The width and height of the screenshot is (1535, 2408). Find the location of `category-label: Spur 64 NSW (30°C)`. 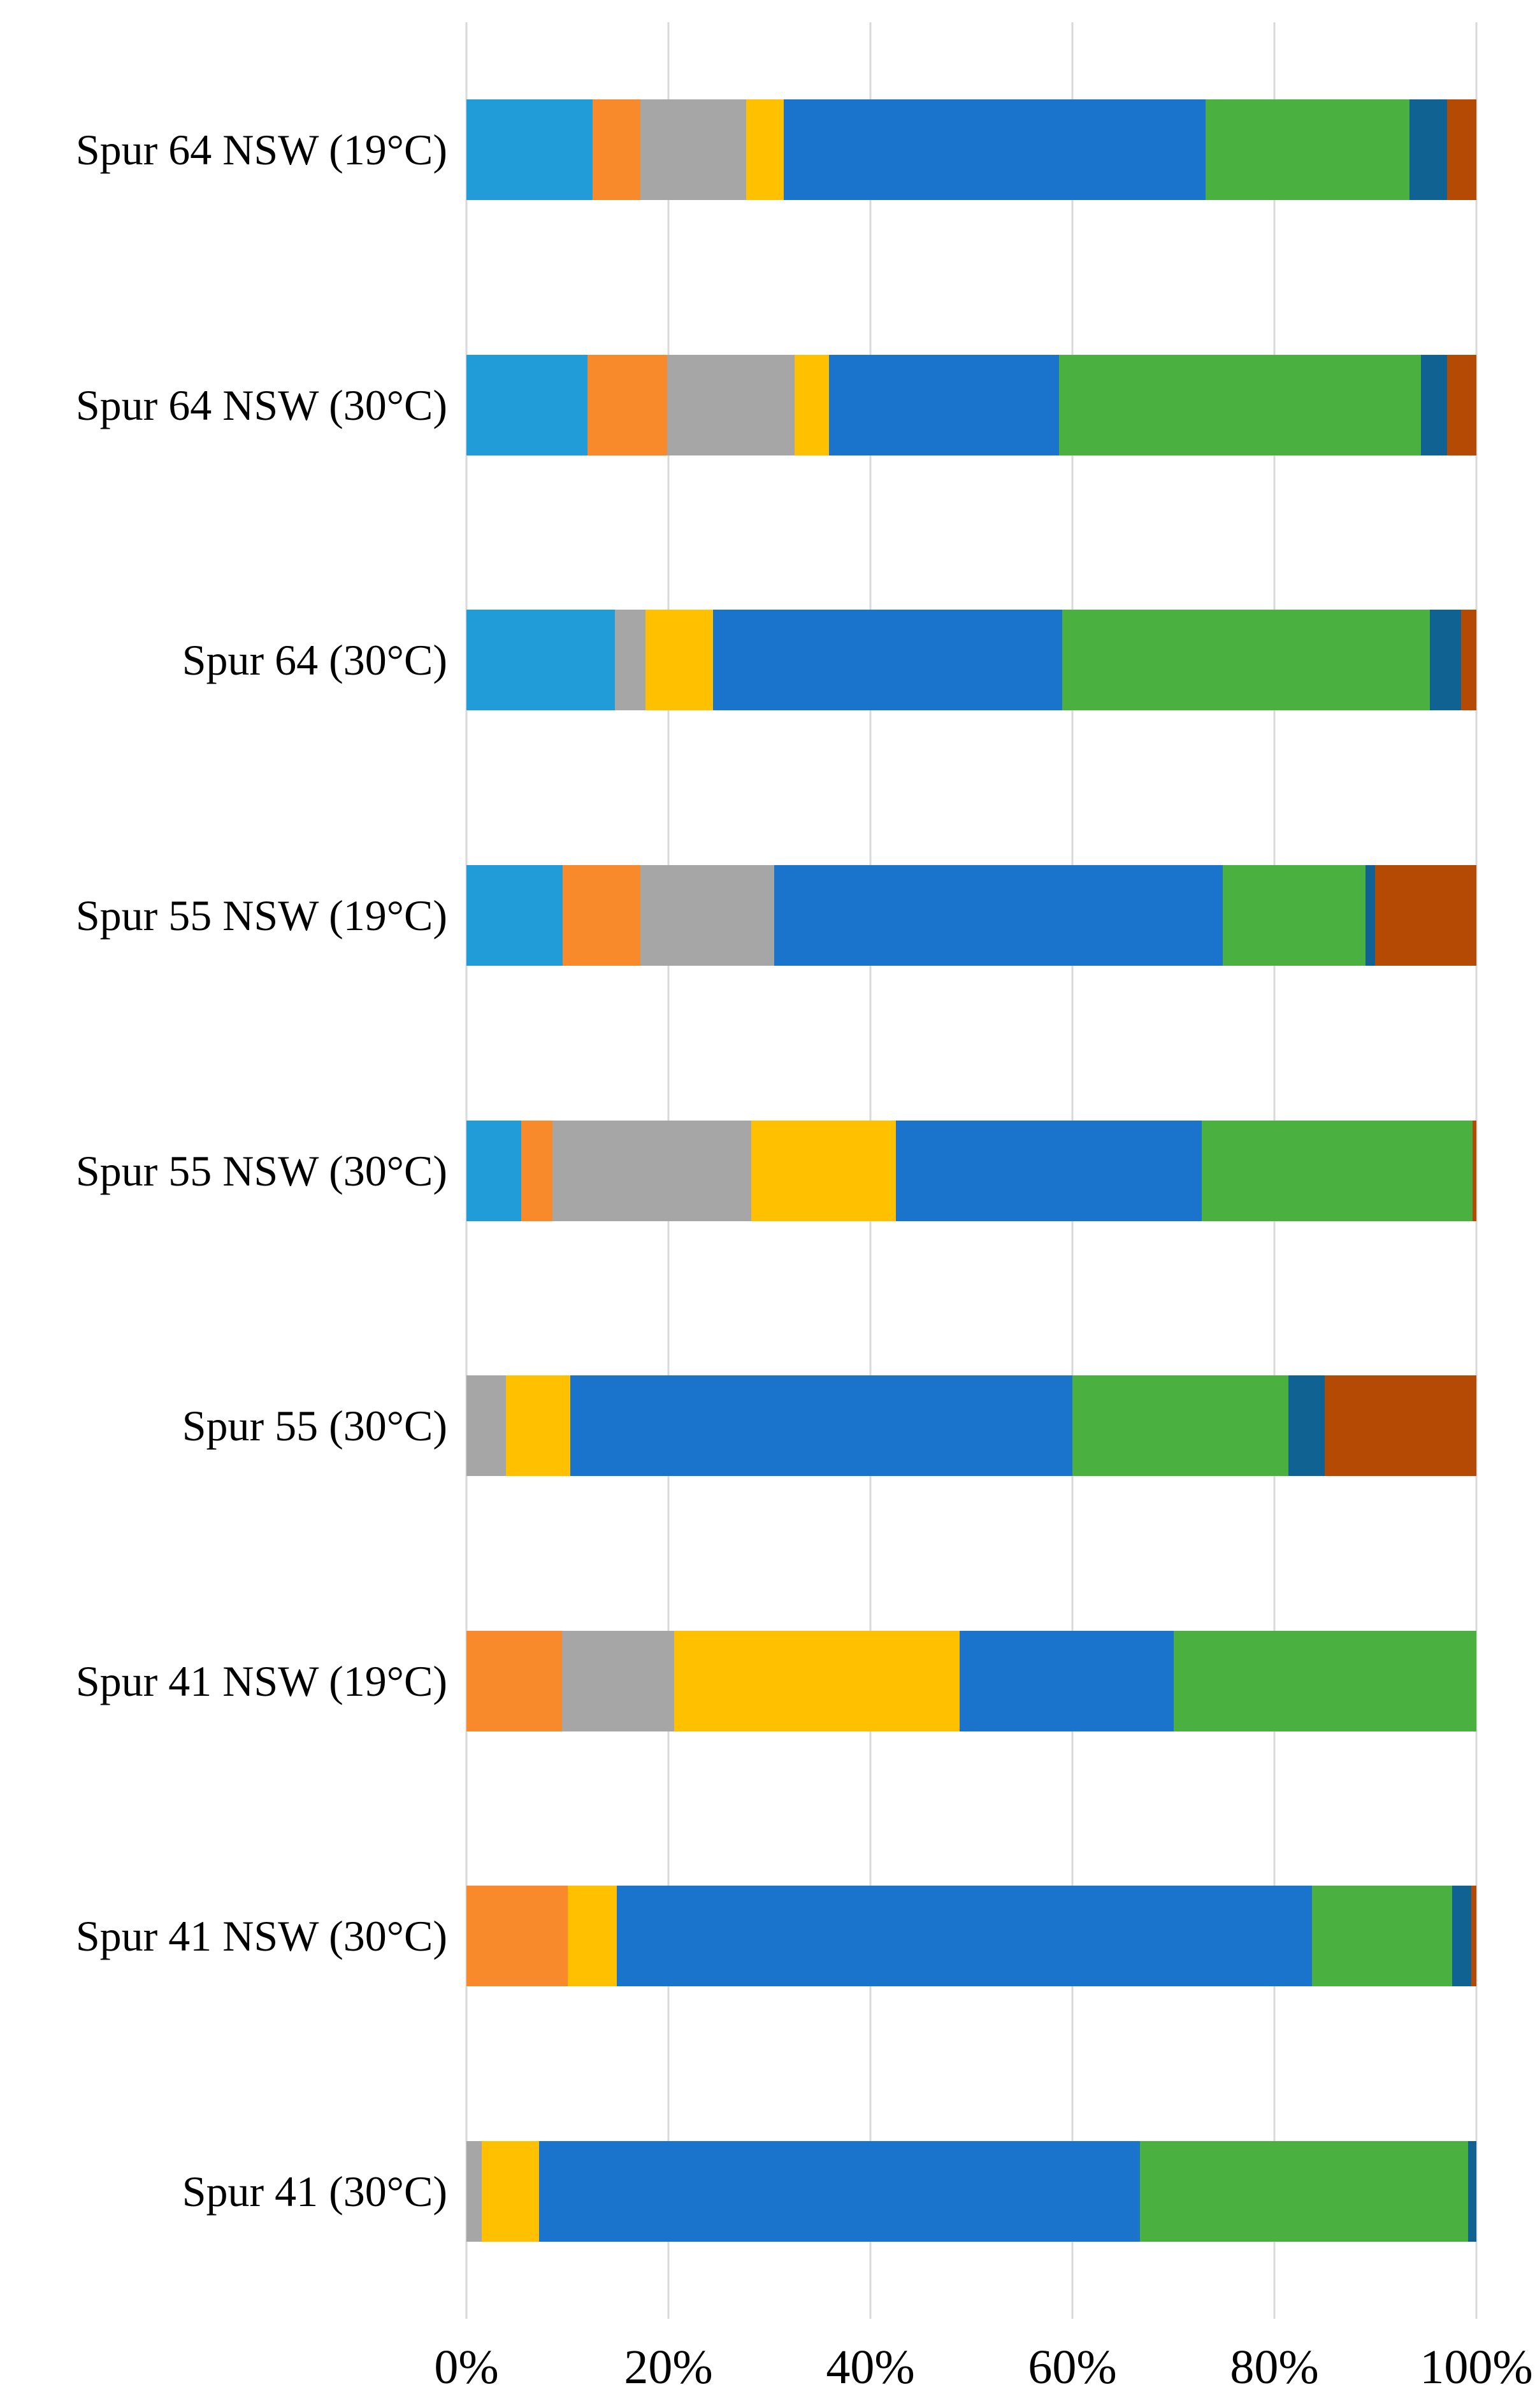

category-label: Spur 64 NSW (30°C) is located at coordinates (261, 404).